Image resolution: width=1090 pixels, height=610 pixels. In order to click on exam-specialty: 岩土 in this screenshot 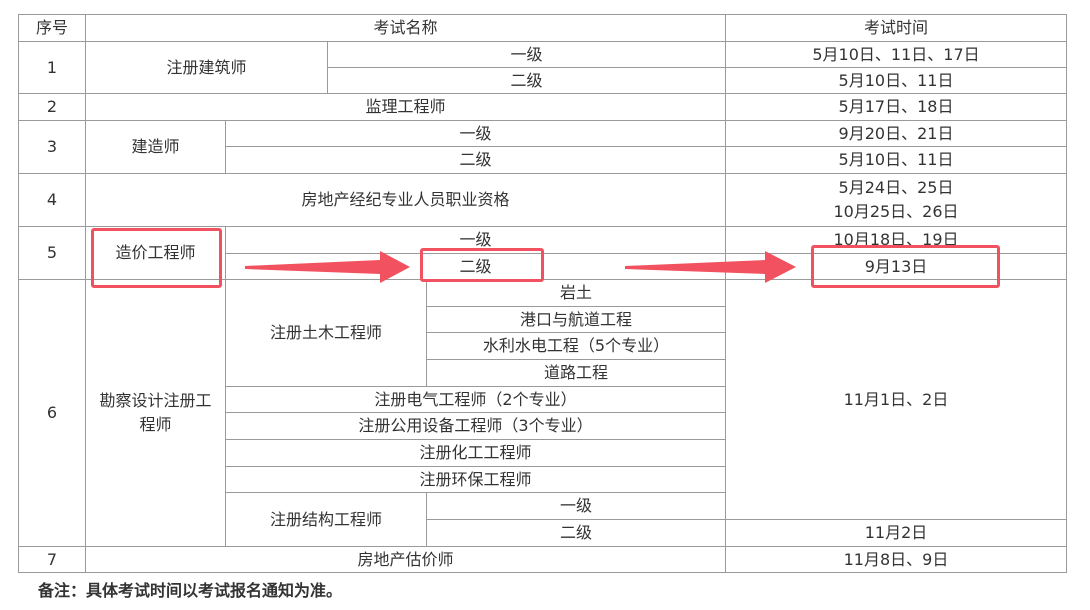, I will do `click(575, 292)`.